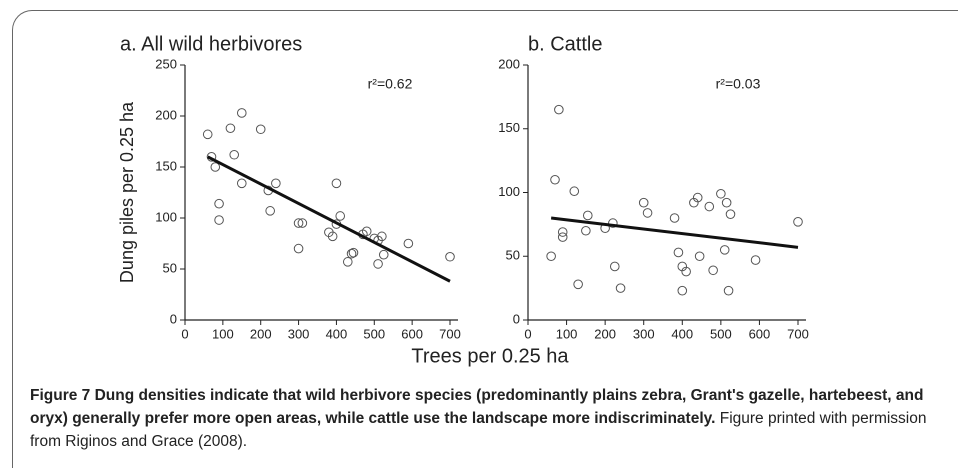 This screenshot has height=470, width=960. What do you see at coordinates (211, 44) in the screenshot?
I see `panel-title: a. All wild herbivores` at bounding box center [211, 44].